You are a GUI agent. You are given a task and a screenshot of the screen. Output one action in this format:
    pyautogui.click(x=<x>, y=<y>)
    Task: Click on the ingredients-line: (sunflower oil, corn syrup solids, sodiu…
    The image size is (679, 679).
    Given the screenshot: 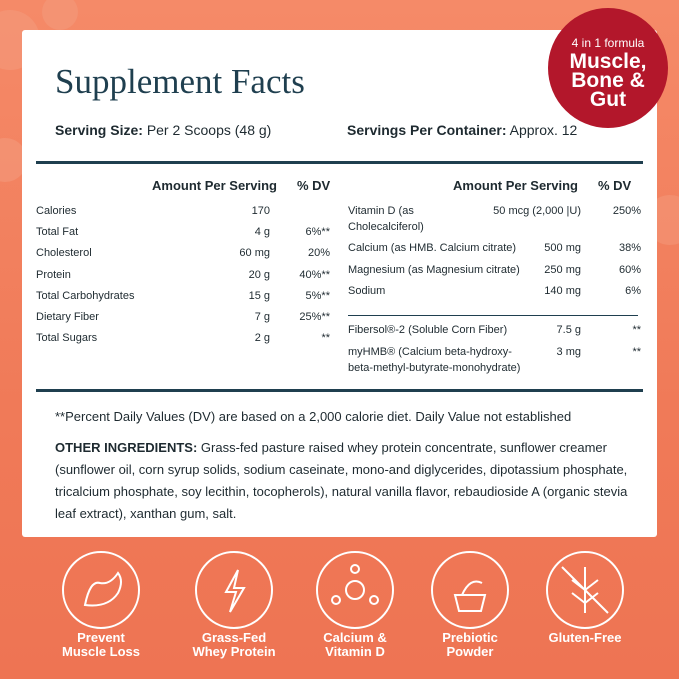 What is the action you would take?
    pyautogui.click(x=341, y=469)
    